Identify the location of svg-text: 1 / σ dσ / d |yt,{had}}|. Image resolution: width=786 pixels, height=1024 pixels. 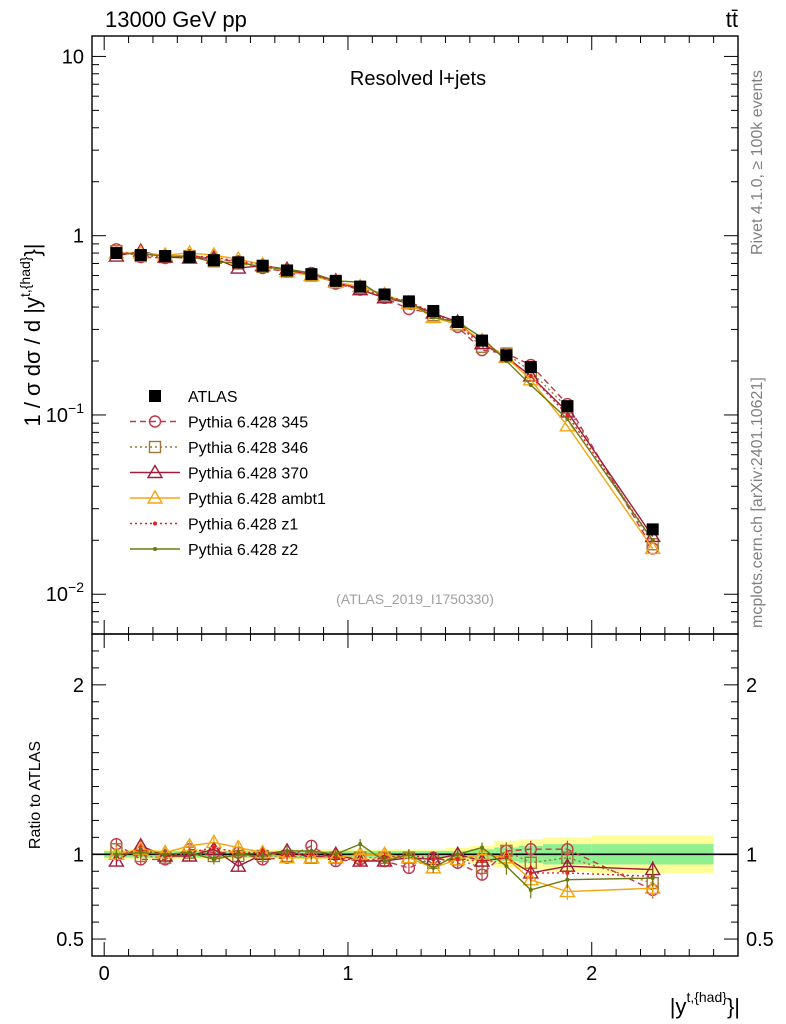
(31, 334).